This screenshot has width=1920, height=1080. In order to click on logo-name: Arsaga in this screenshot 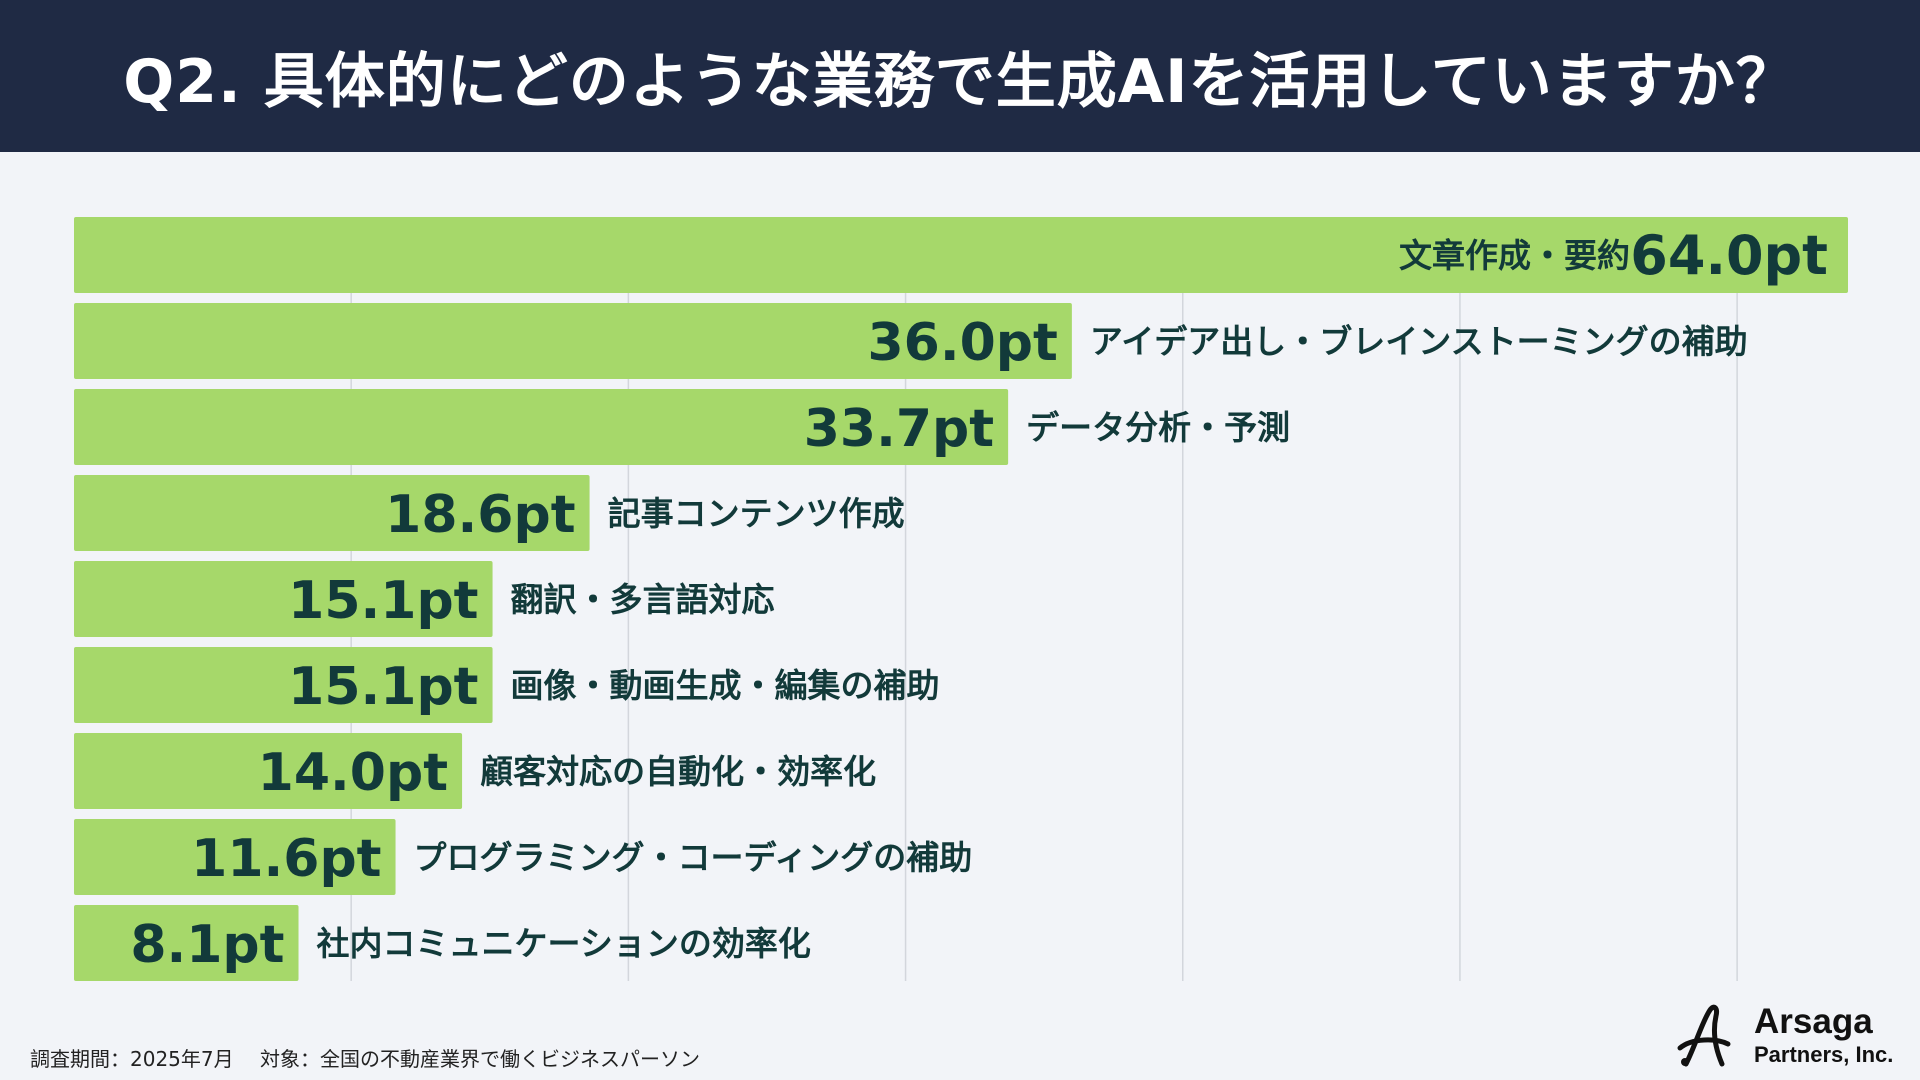, I will do `click(1813, 1021)`.